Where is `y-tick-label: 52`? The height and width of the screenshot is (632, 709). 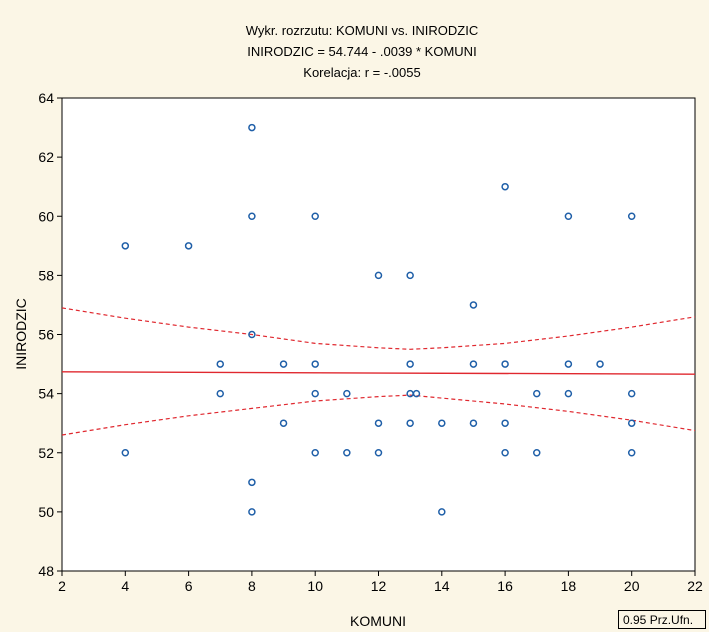 y-tick-label: 52 is located at coordinates (46, 453).